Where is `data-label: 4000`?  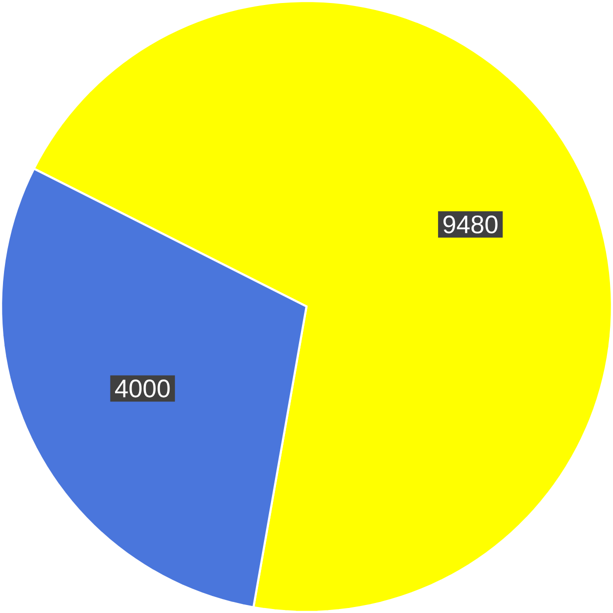 data-label: 4000 is located at coordinates (142, 389).